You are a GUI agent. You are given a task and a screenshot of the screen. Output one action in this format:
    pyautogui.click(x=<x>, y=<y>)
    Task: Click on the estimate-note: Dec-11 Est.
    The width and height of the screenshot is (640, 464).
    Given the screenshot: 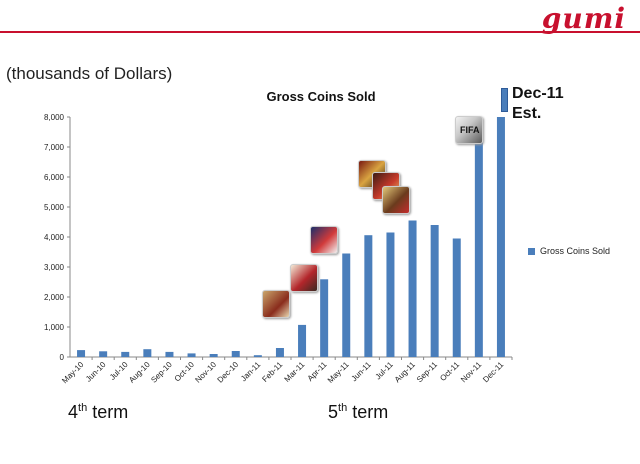 What is the action you would take?
    pyautogui.click(x=538, y=104)
    